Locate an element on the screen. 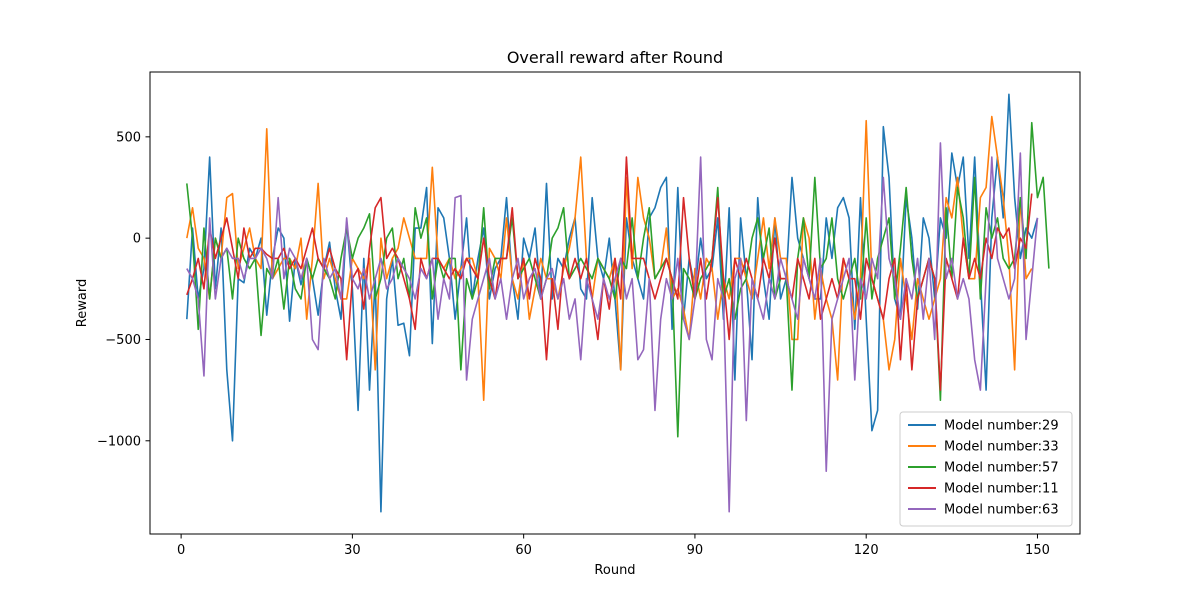 This screenshot has width=1200, height=600. y-axis-label: Reward is located at coordinates (82, 303).